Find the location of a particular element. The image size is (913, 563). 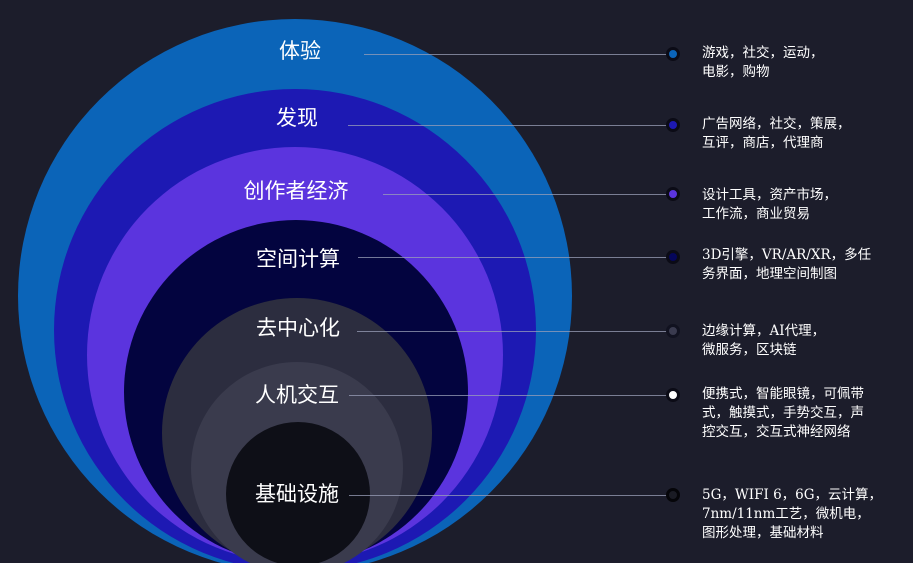

layer-title-hci: 人机交互 is located at coordinates (297, 395).